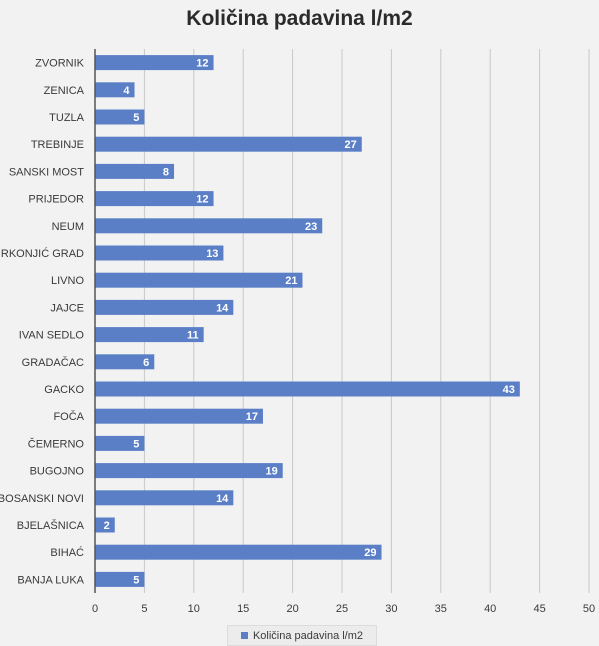 The image size is (599, 646). I want to click on data-label: 29, so click(370, 553).